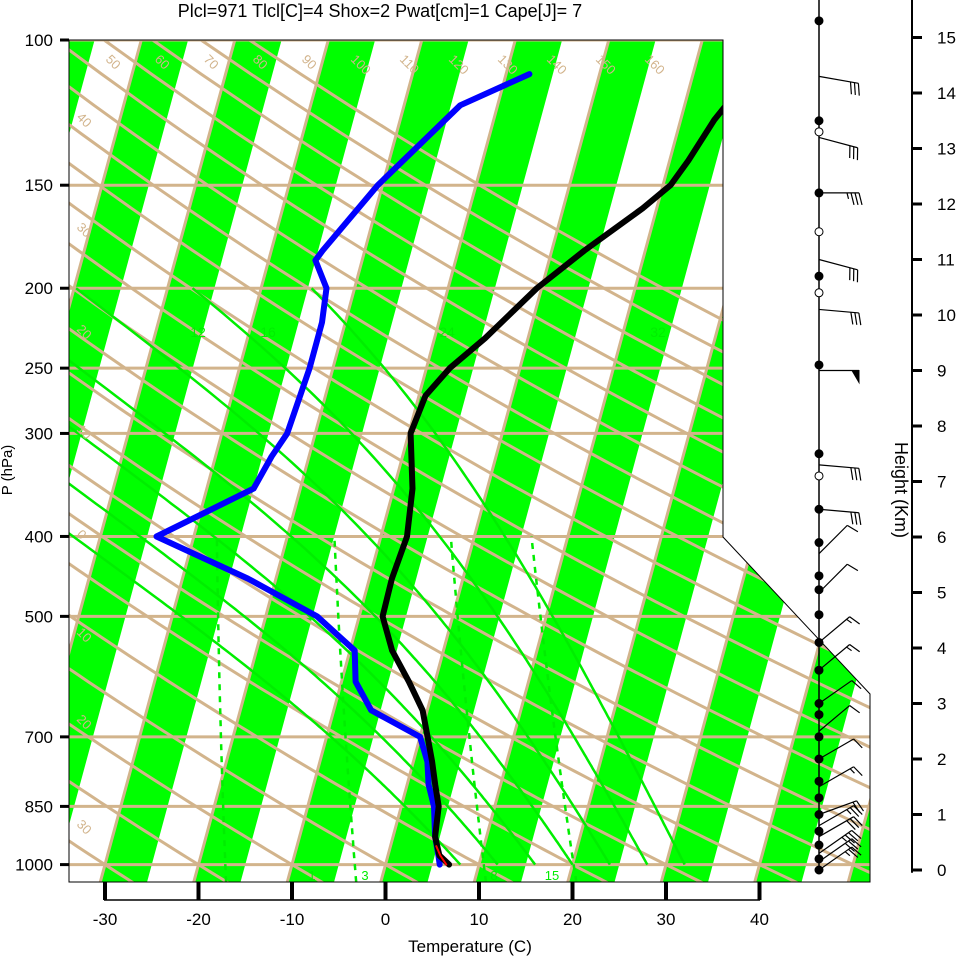 Image resolution: width=961 pixels, height=957 pixels. Describe the element at coordinates (901, 490) in the screenshot. I see `height-axis-label: Height (Km)` at that location.